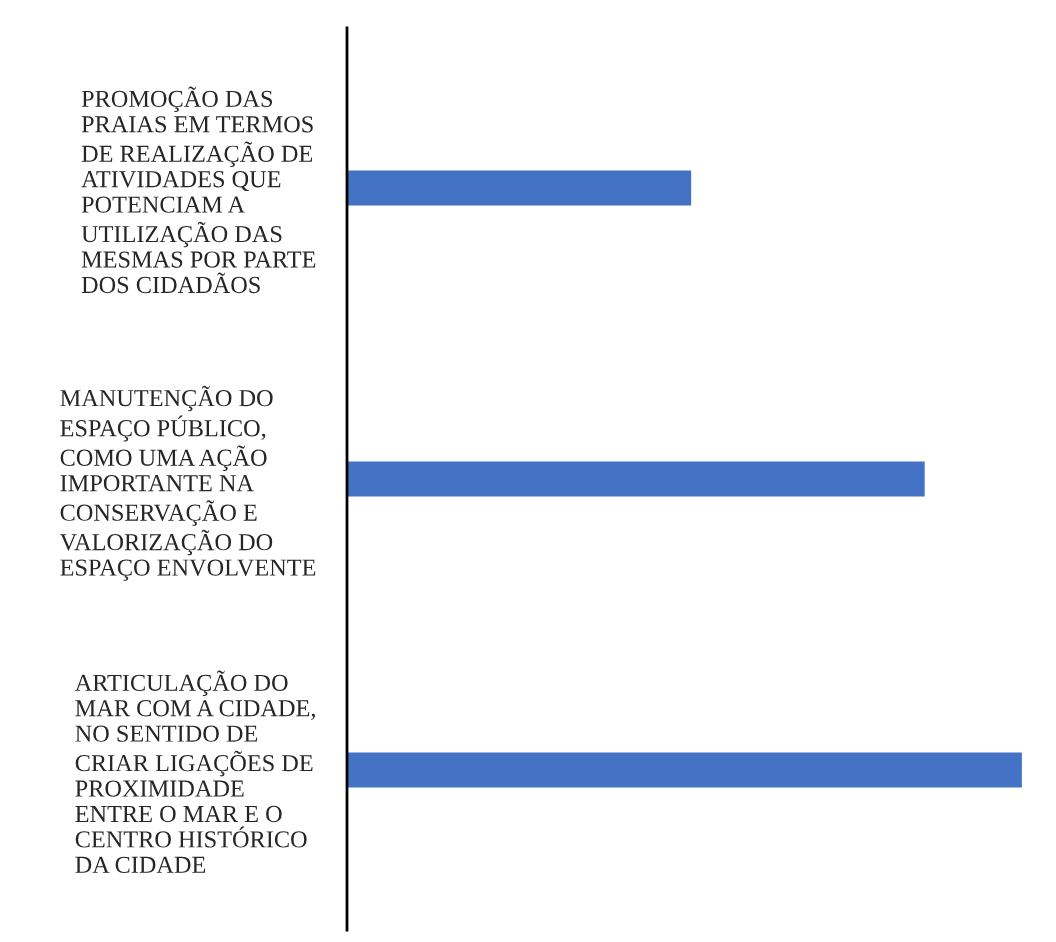  I want to click on y-tick-label: PROMOÇÃO DAS PRAIAS EM TERMOS DE REALIZAÇÃO DE ATIVIDADES QUE POTENCIAM A UTILIZAÇÃO DAS MESMAS POR PARTE DOS CIDADÃOS, so click(198, 190).